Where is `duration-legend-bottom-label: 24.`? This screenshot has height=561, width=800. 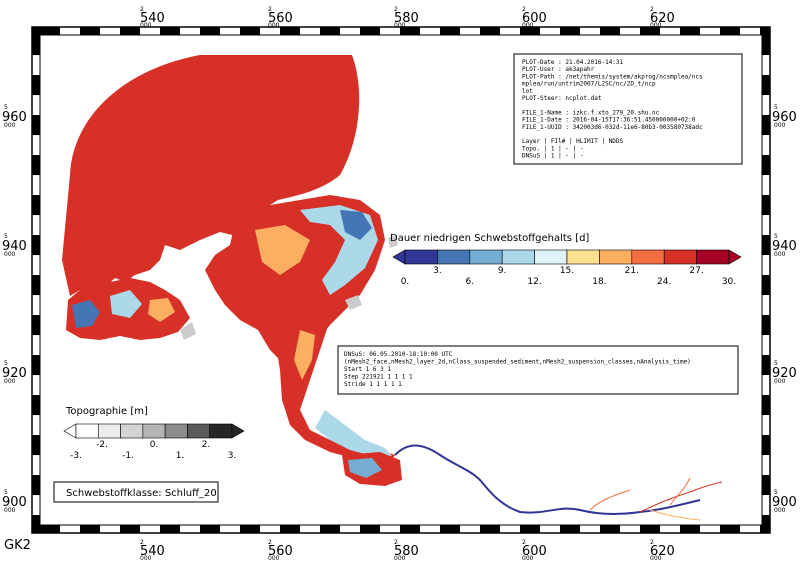 duration-legend-bottom-label: 24. is located at coordinates (664, 282).